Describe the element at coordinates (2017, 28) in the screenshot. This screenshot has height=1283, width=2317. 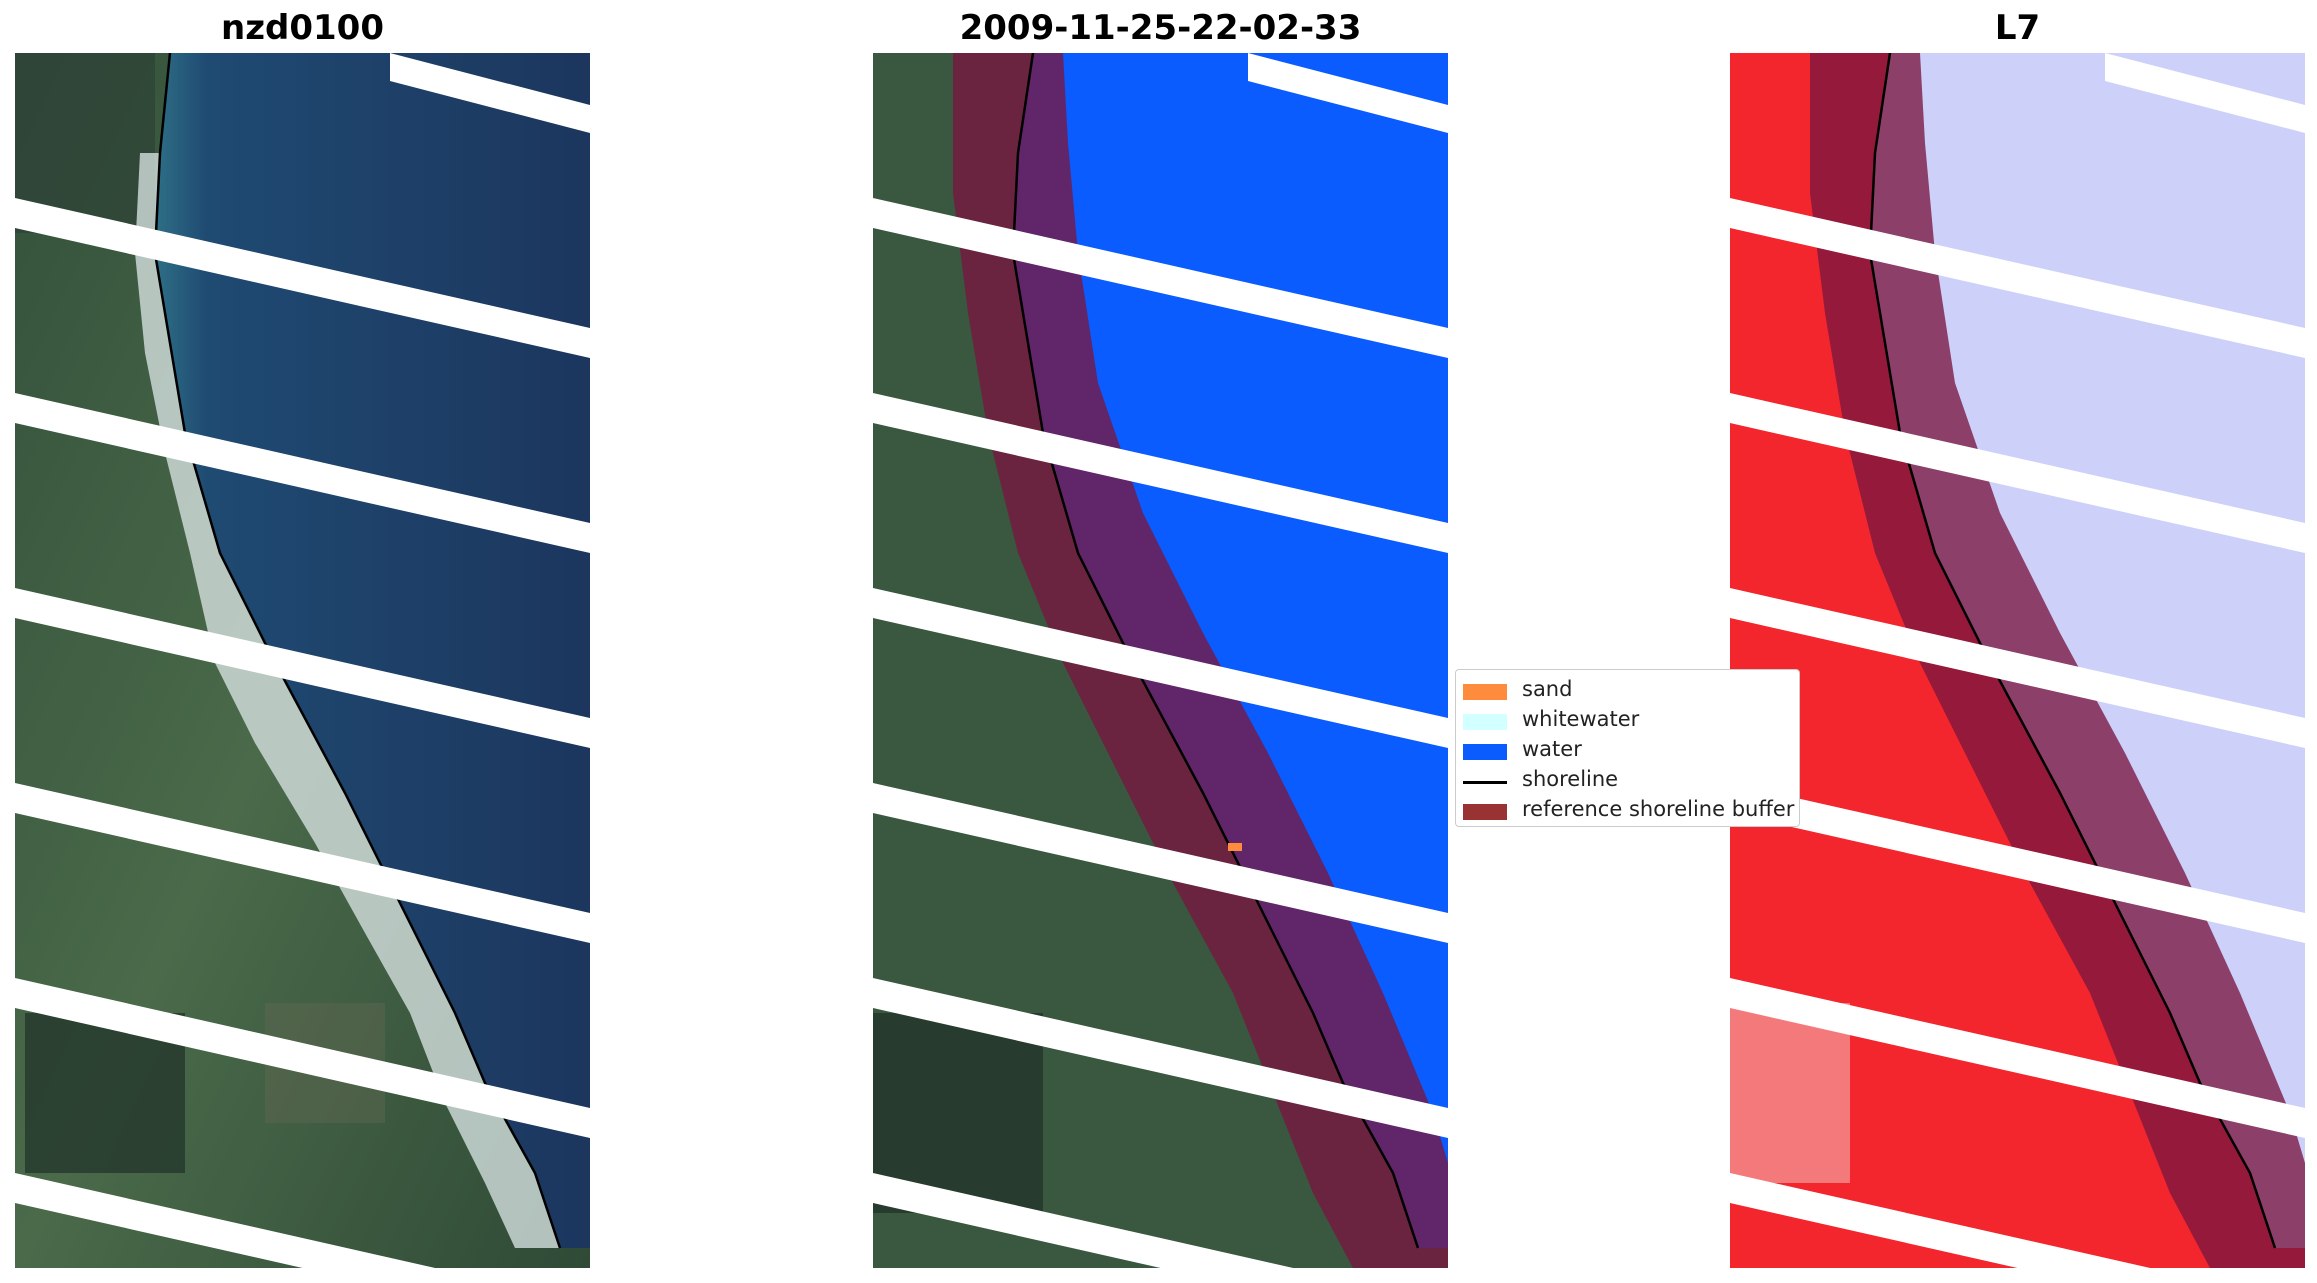
I see `panel-title-index: L7` at that location.